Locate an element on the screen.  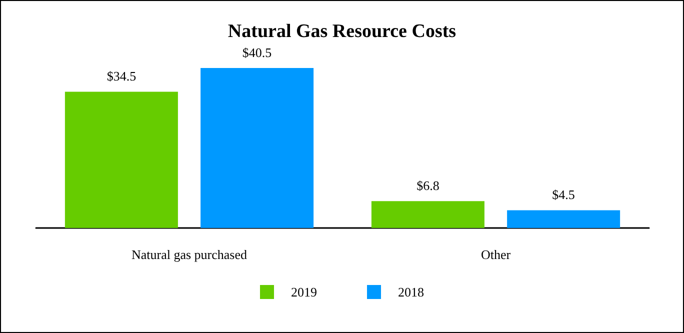
x-tick-label: Natural gas purchased is located at coordinates (189, 254).